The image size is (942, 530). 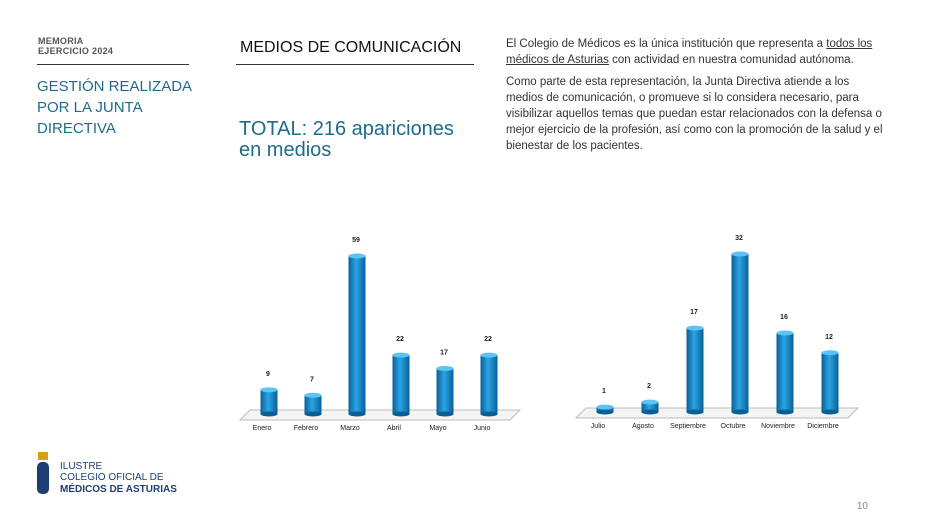 What do you see at coordinates (394, 428) in the screenshot?
I see `category-label: Abril` at bounding box center [394, 428].